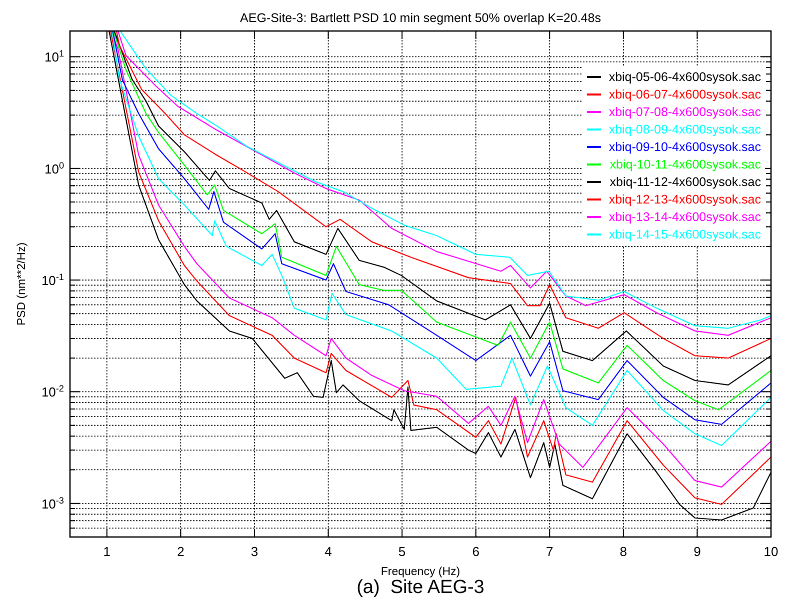 The height and width of the screenshot is (605, 799). Describe the element at coordinates (624, 551) in the screenshot. I see `x-tick-label: 8` at that location.